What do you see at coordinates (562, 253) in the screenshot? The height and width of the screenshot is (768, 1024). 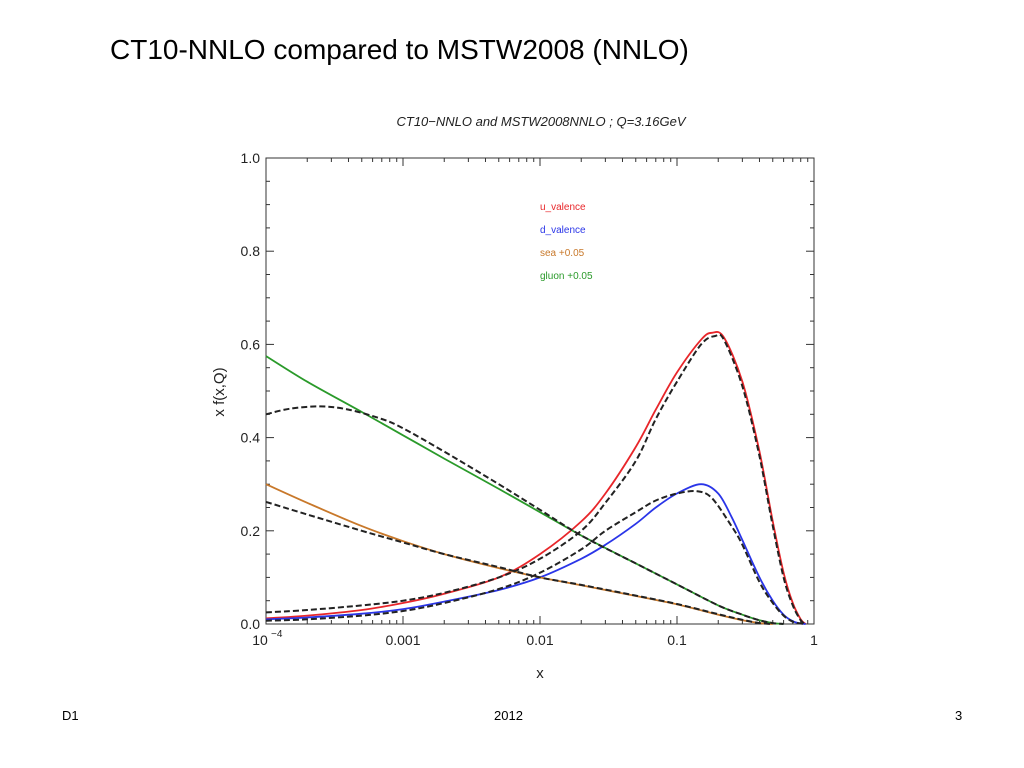 I see `legend-entry: sea +0.05` at bounding box center [562, 253].